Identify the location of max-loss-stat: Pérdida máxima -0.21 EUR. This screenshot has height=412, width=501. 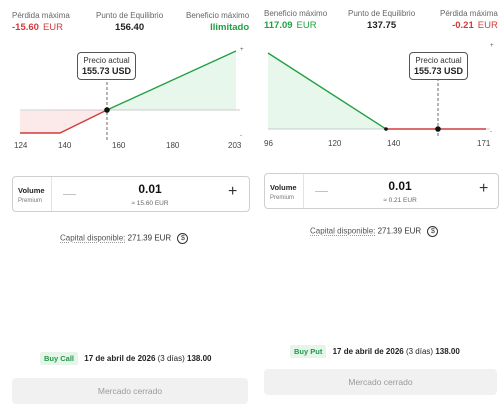
(469, 19).